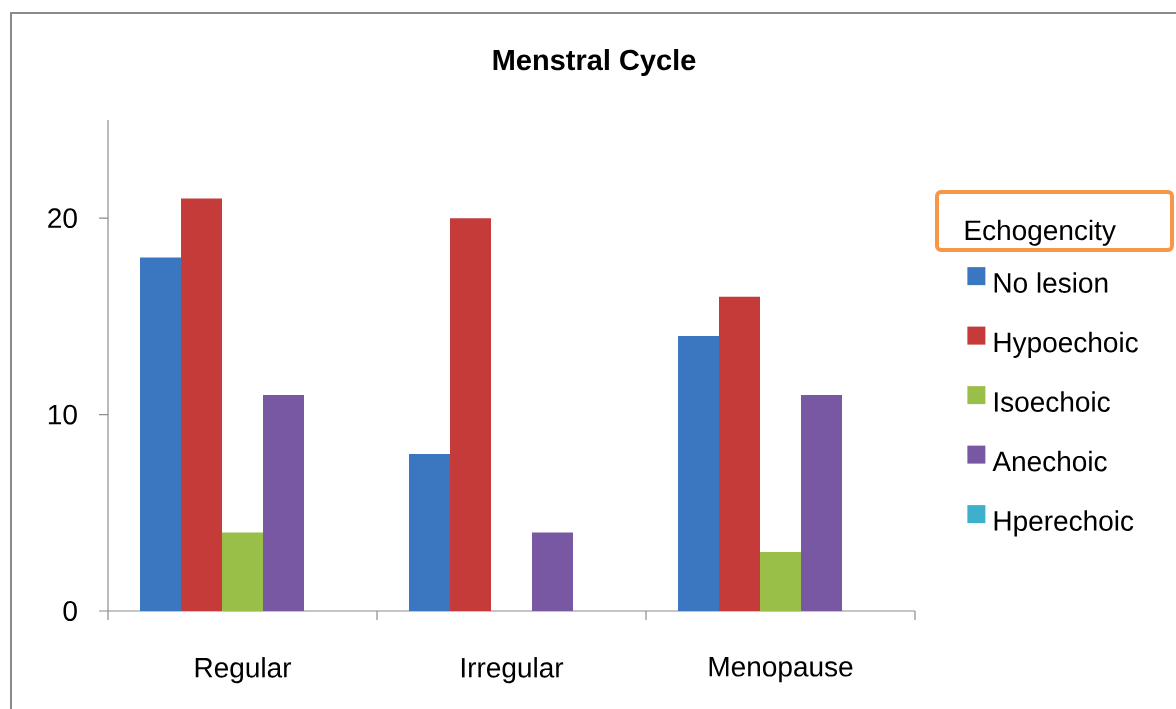  Describe the element at coordinates (62, 414) in the screenshot. I see `y-tick-label: 10` at that location.